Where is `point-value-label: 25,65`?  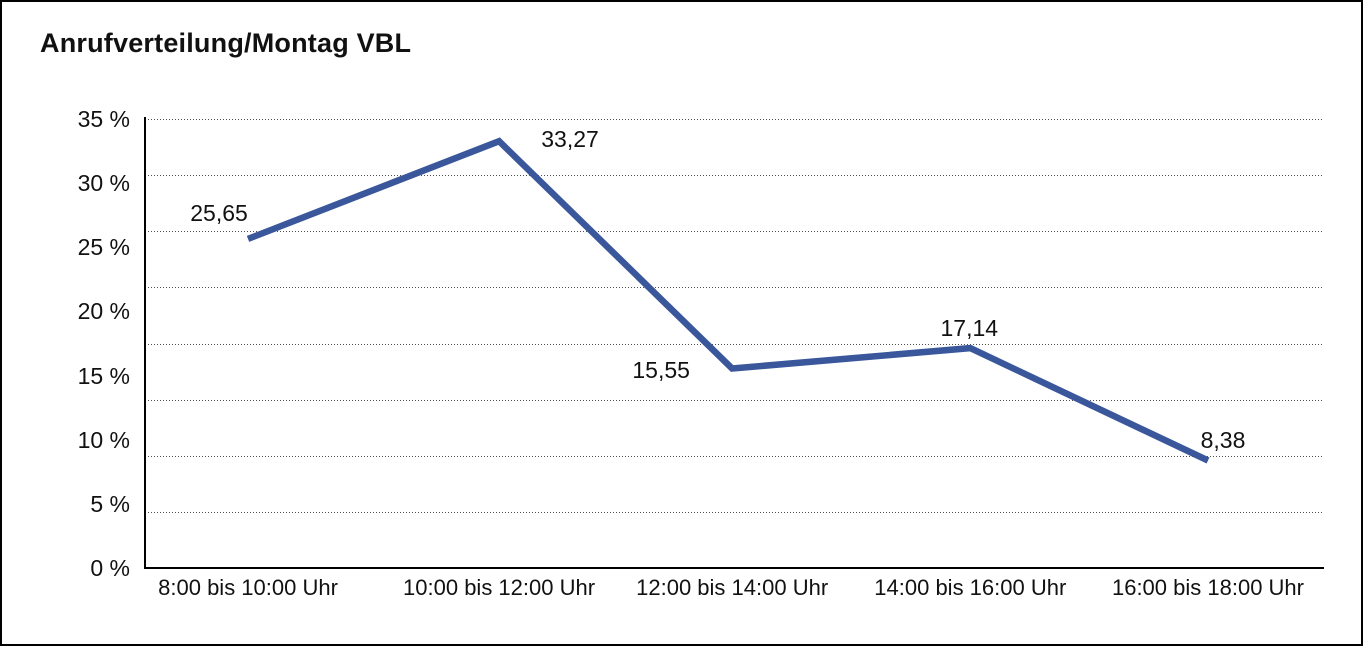
point-value-label: 25,65 is located at coordinates (219, 212).